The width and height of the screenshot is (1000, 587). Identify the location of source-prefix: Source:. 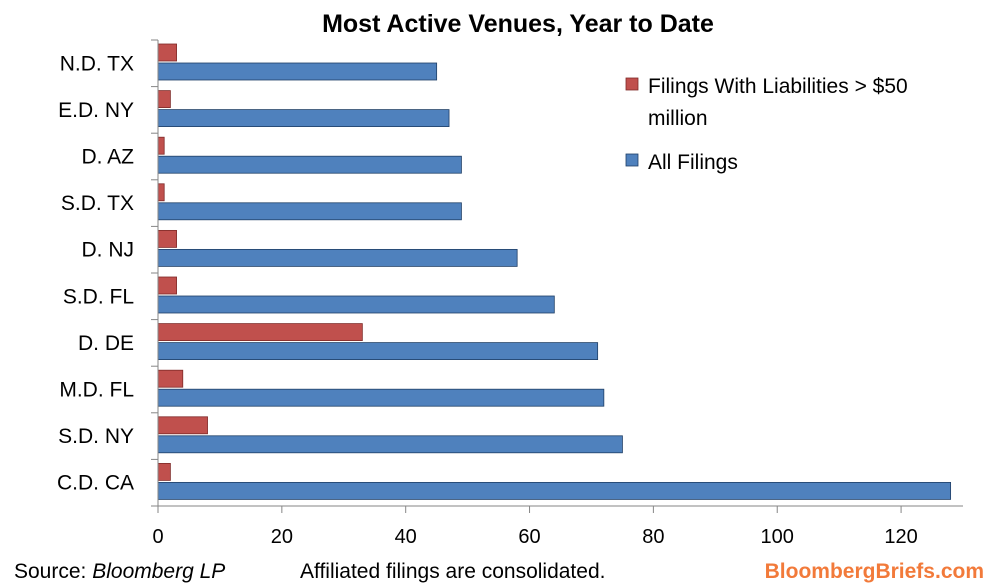
(53, 571).